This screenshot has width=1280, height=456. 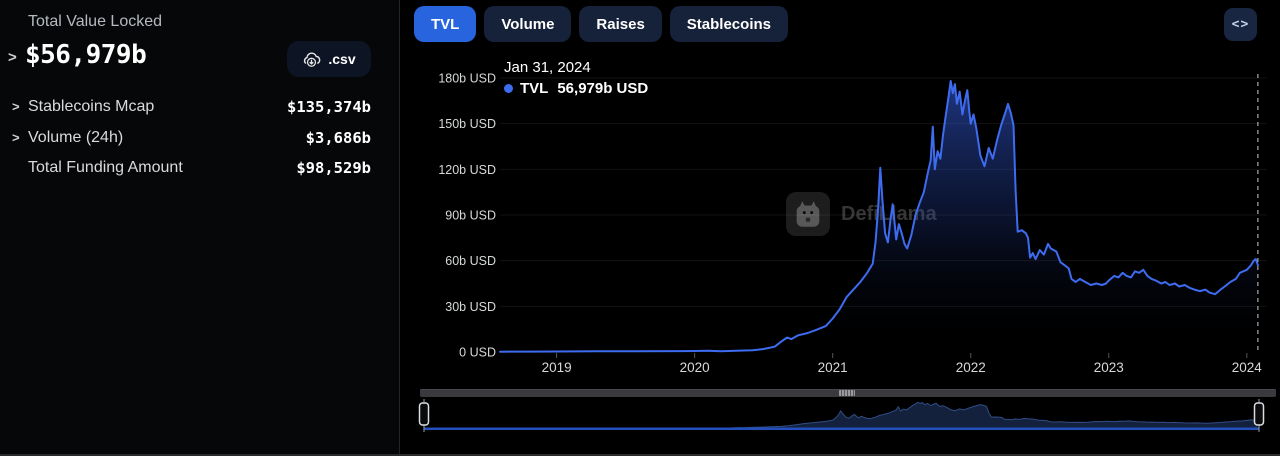 I want to click on volume-24h-value: $3,686b, so click(x=338, y=138).